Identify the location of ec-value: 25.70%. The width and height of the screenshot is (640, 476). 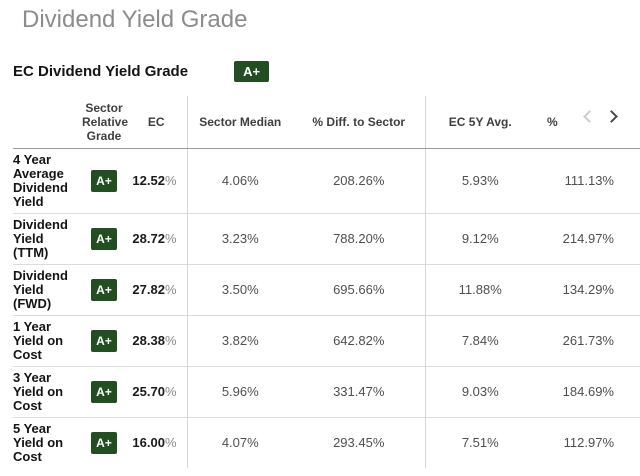
(156, 391).